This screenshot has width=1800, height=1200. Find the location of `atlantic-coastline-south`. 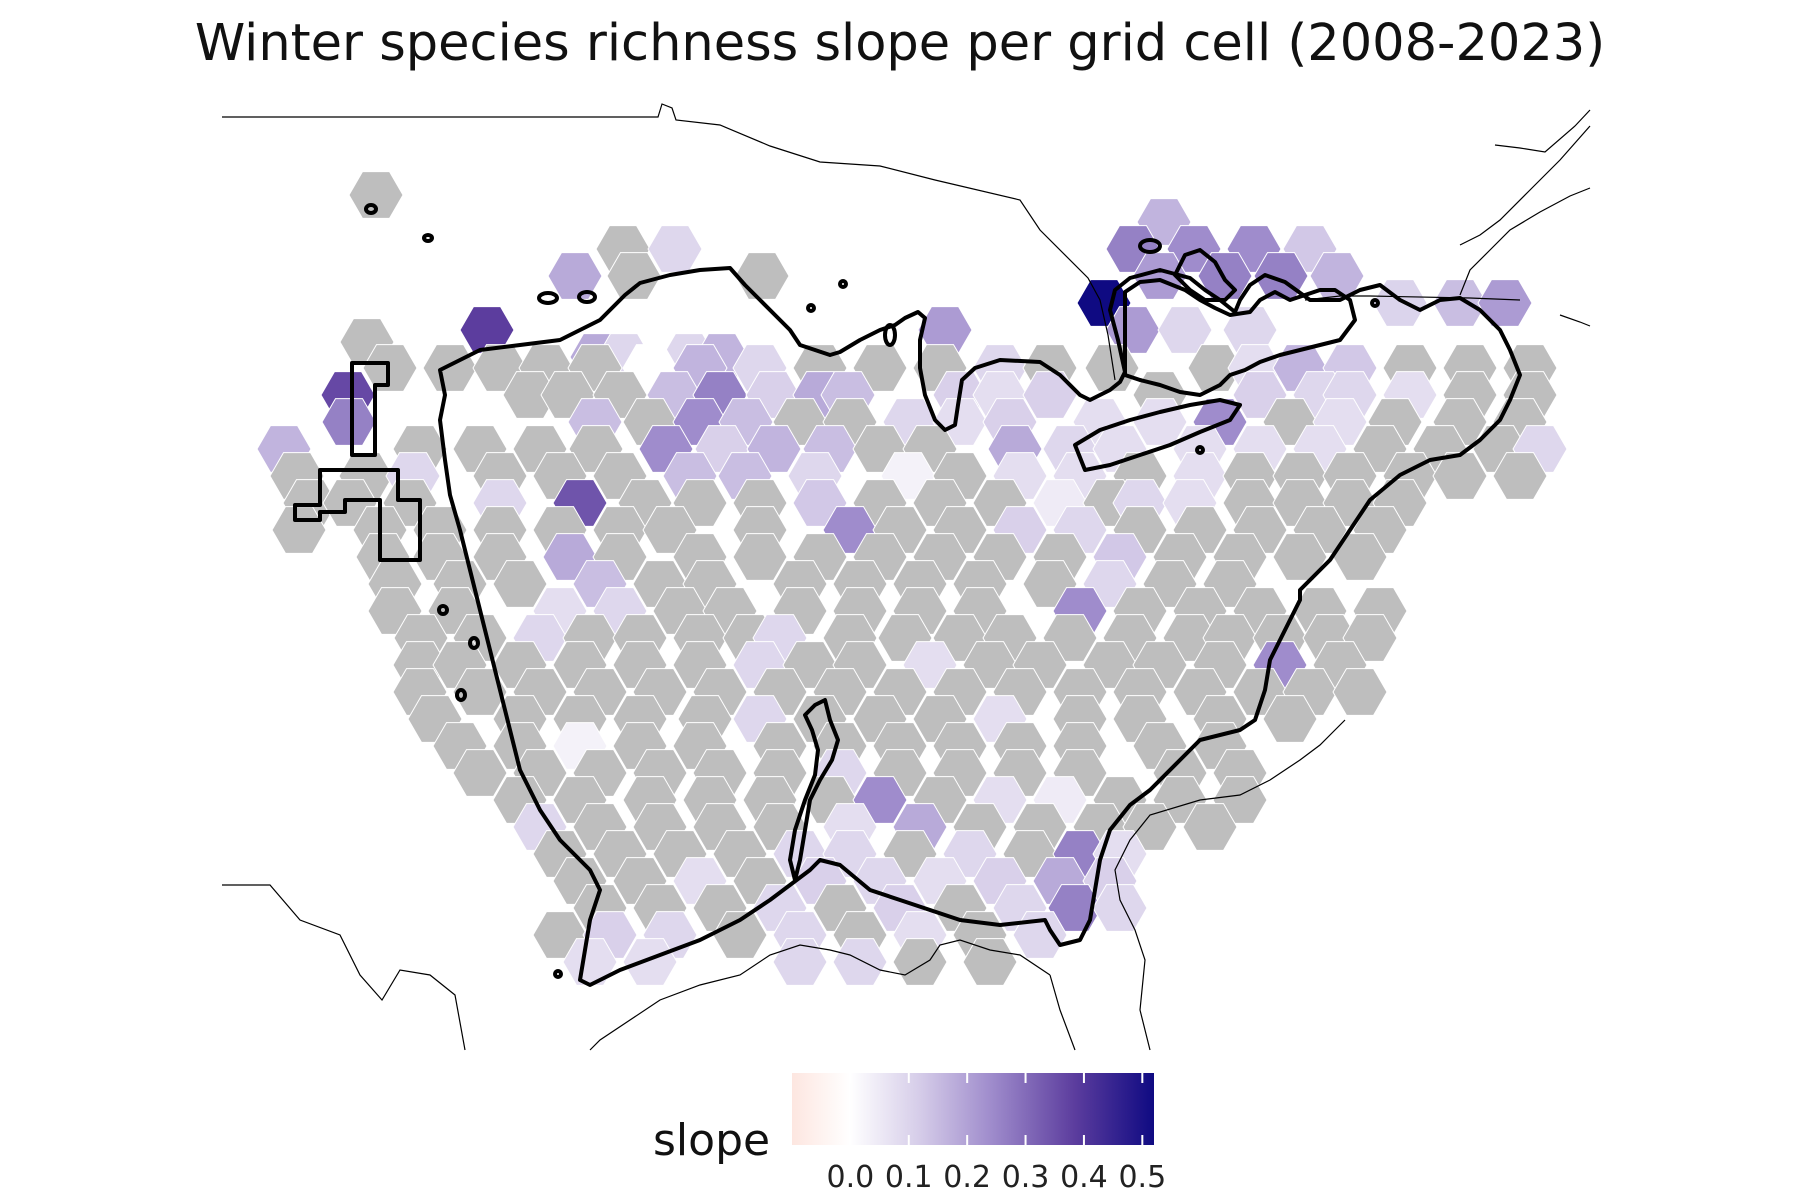

atlantic-coastline-south is located at coordinates (1230, 885).